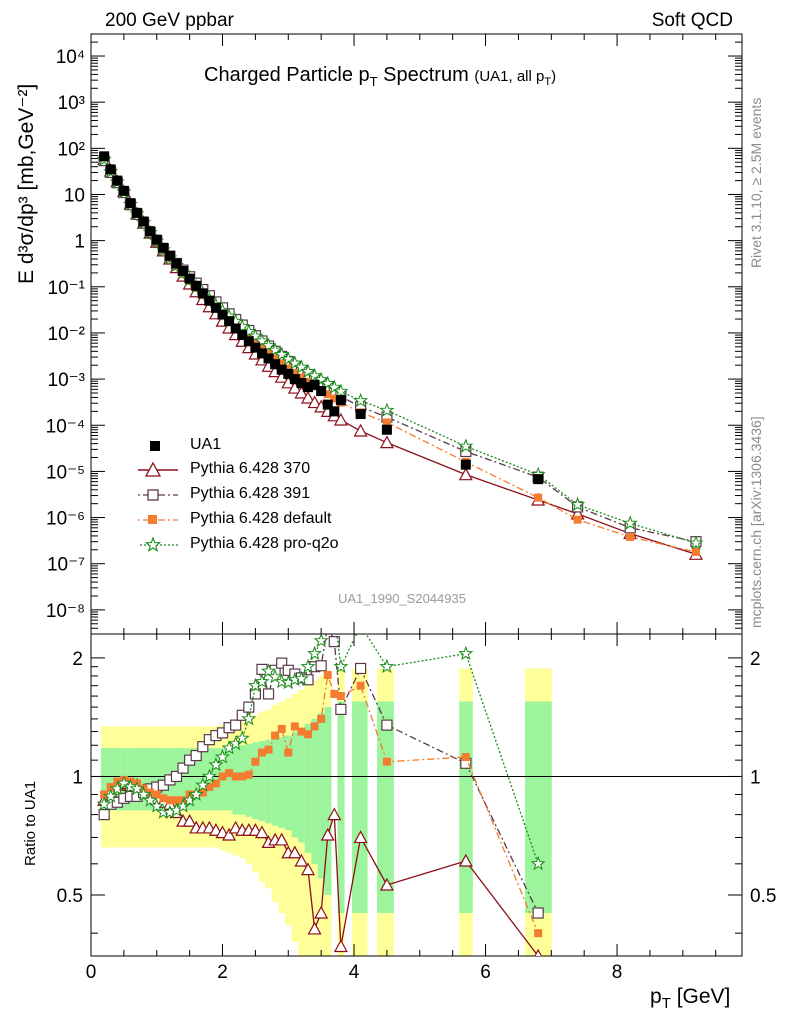 This screenshot has width=786, height=1024. What do you see at coordinates (158, 469) in the screenshot?
I see `legend-marker-p370` at bounding box center [158, 469].